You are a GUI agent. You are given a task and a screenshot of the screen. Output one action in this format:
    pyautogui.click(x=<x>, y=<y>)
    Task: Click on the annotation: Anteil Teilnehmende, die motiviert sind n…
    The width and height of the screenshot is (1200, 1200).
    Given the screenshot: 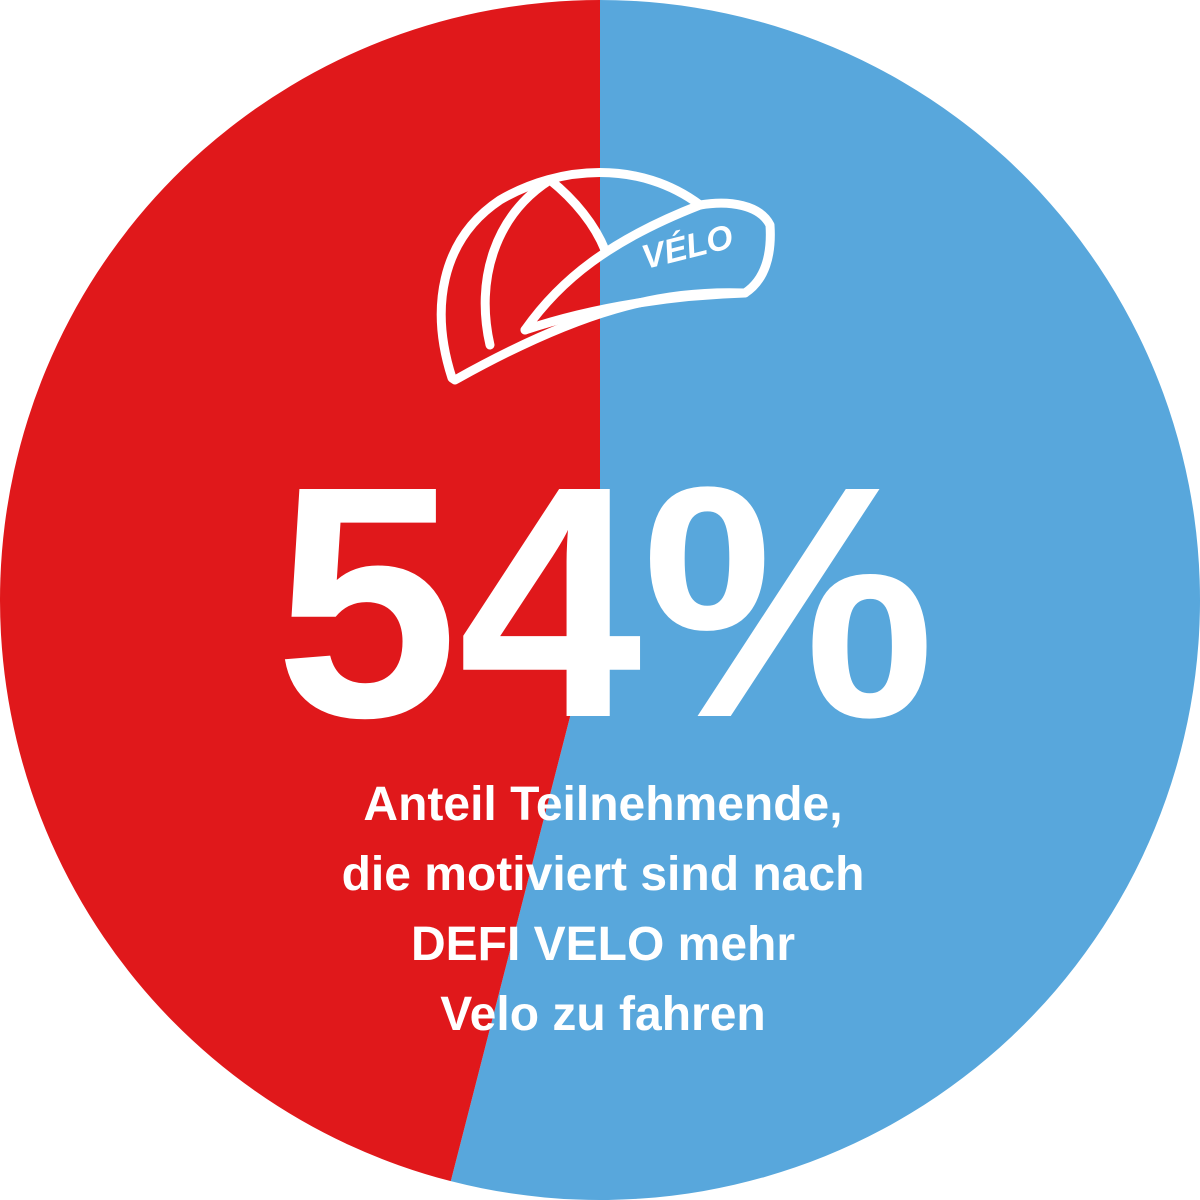 What is the action you would take?
    pyautogui.click(x=603, y=909)
    